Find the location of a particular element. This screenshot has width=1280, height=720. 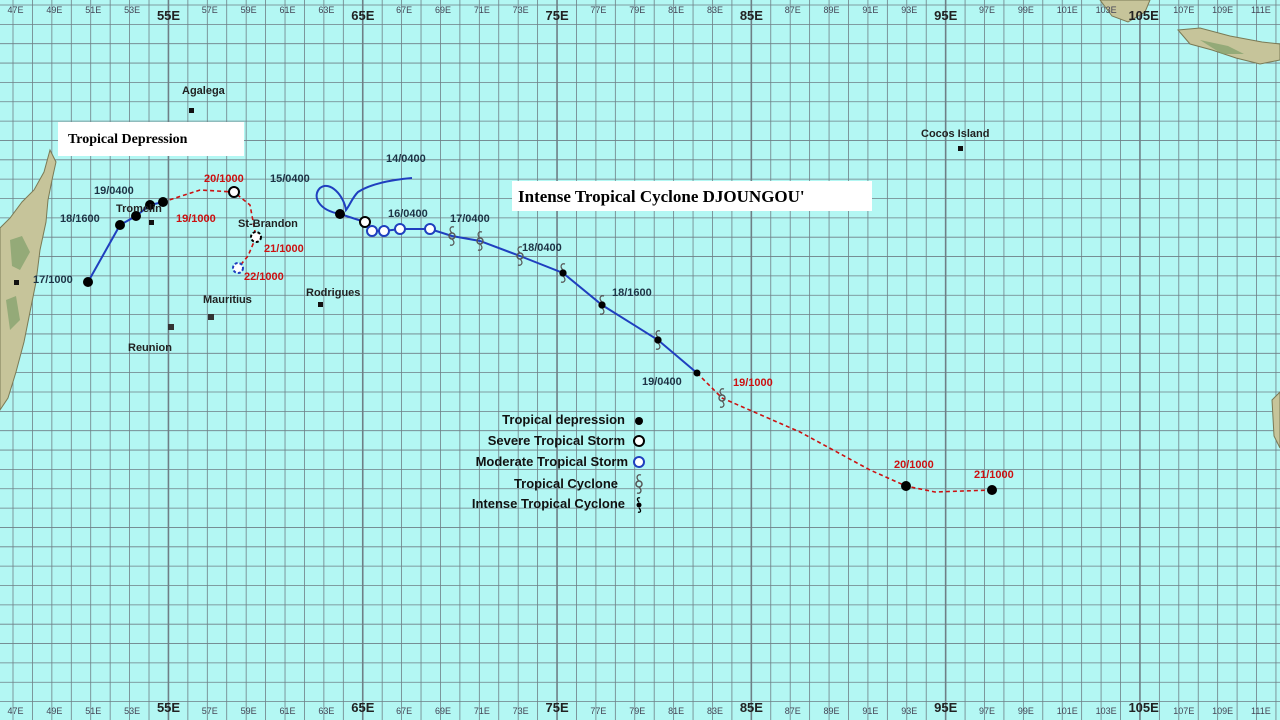

longitude-tick-label: 65E is located at coordinates (362, 15).